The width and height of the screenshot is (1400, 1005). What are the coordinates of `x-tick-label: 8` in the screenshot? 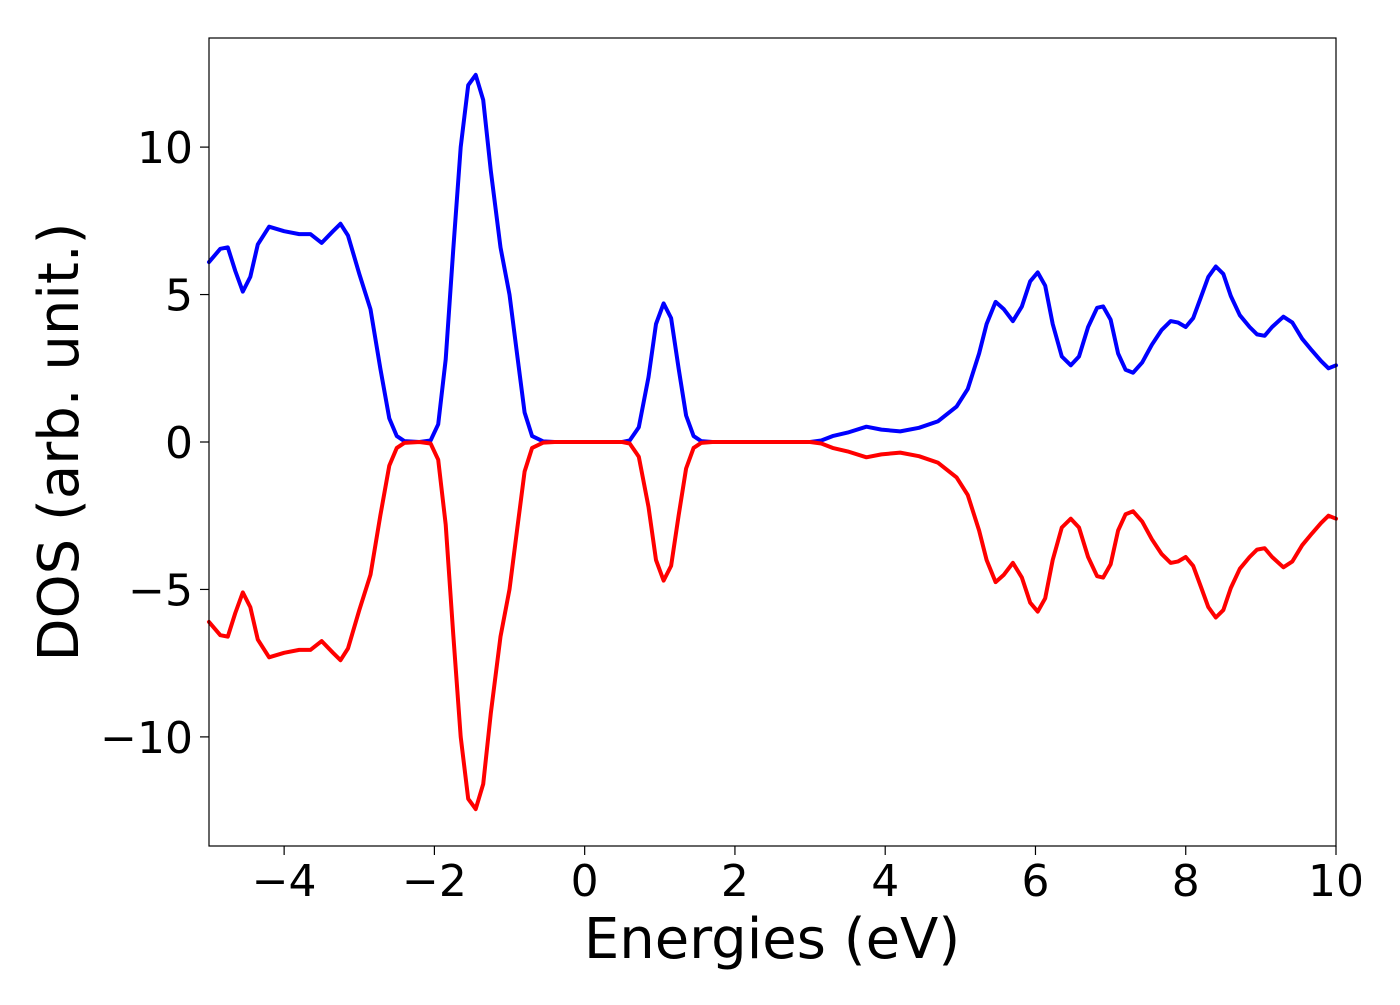 It's located at (1186, 881).